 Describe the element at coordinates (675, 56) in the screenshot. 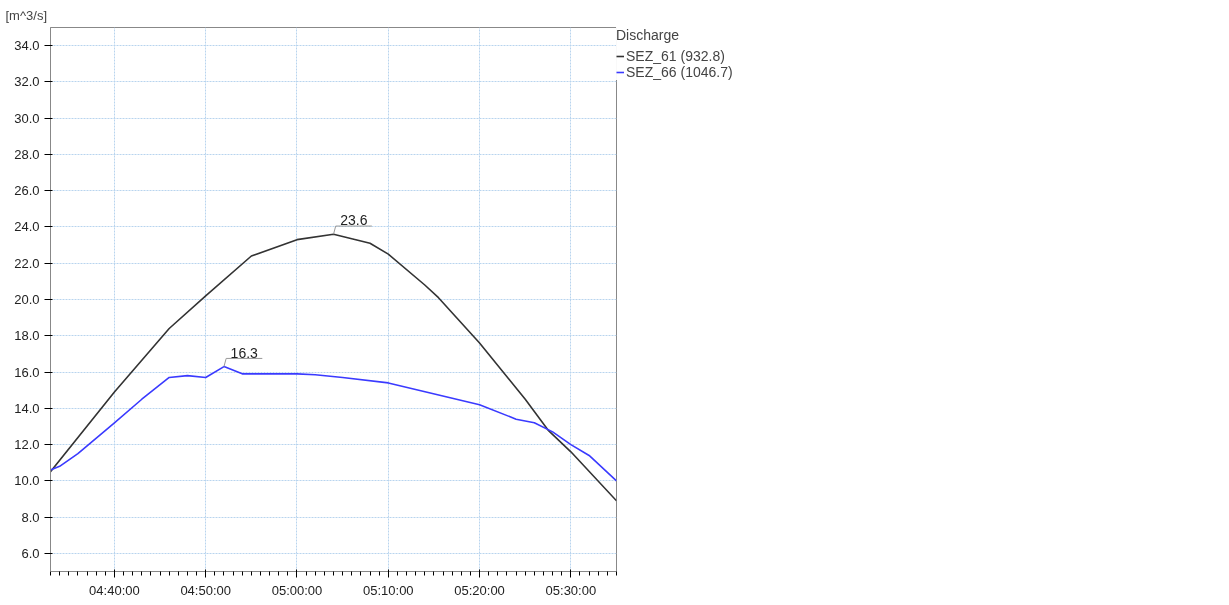

I see `legend-label: SEZ_61 (932.8)` at that location.